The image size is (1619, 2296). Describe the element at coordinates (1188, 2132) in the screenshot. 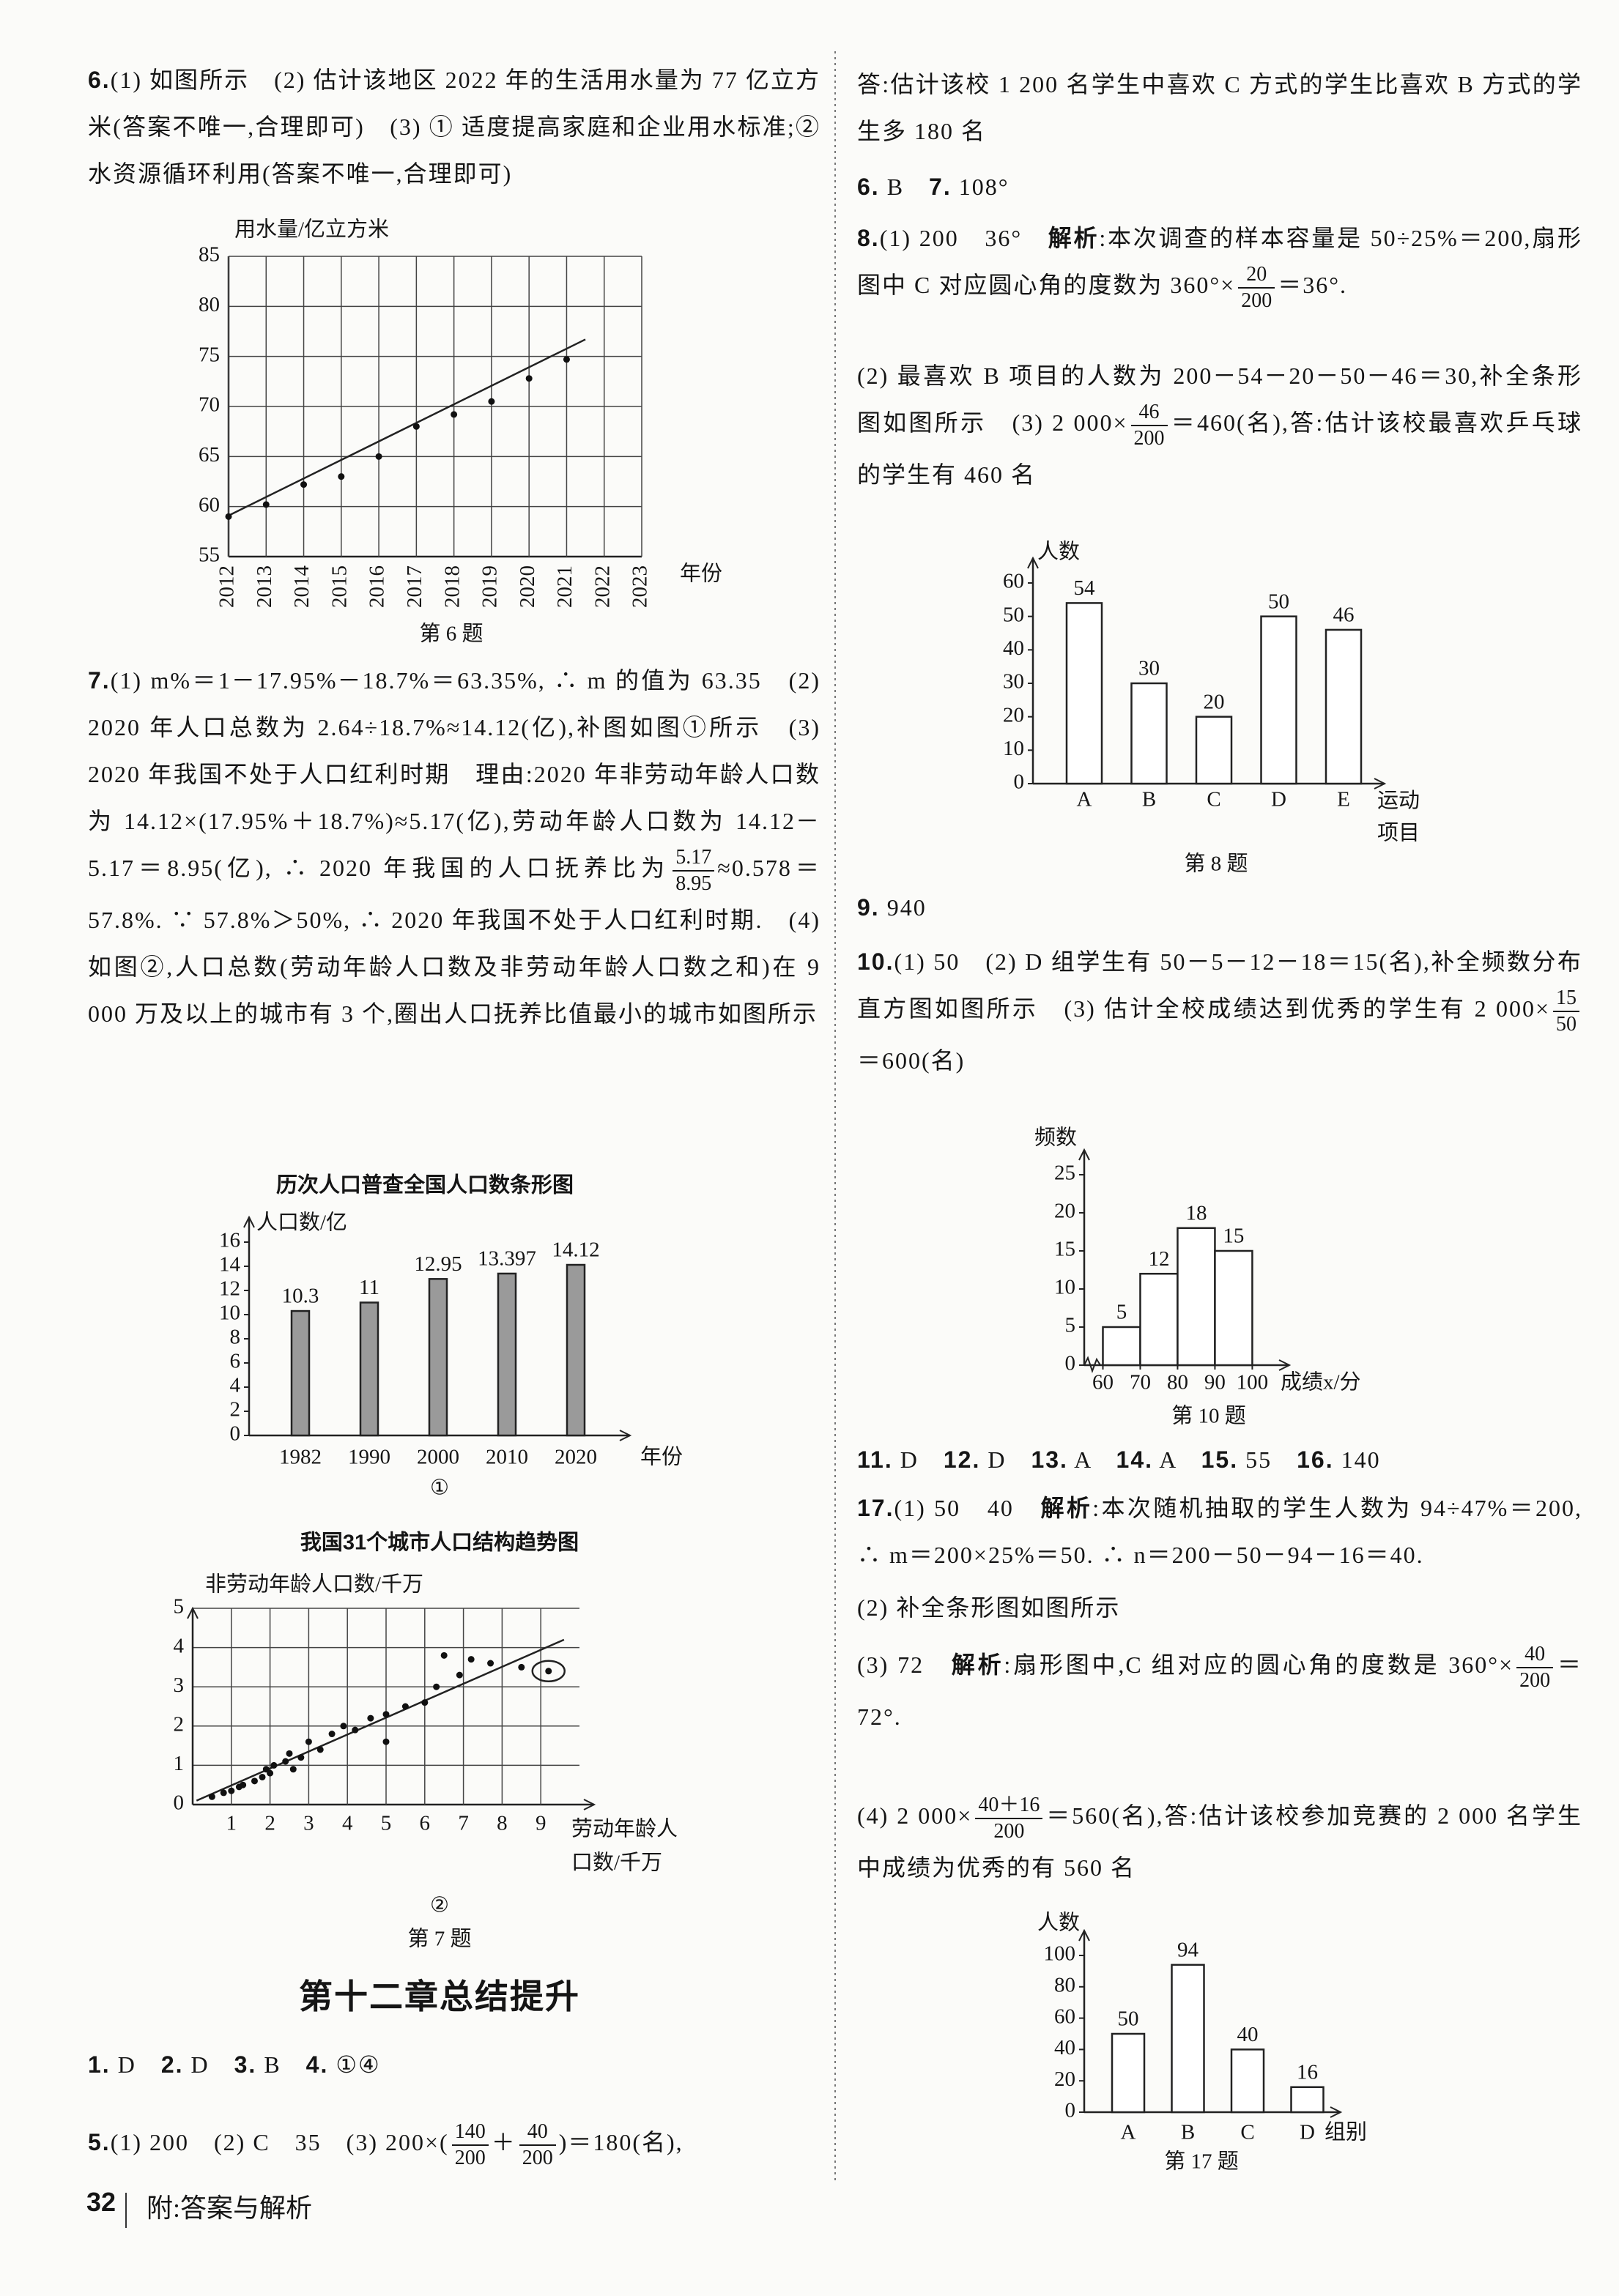

I see `x-tick-label: B` at that location.